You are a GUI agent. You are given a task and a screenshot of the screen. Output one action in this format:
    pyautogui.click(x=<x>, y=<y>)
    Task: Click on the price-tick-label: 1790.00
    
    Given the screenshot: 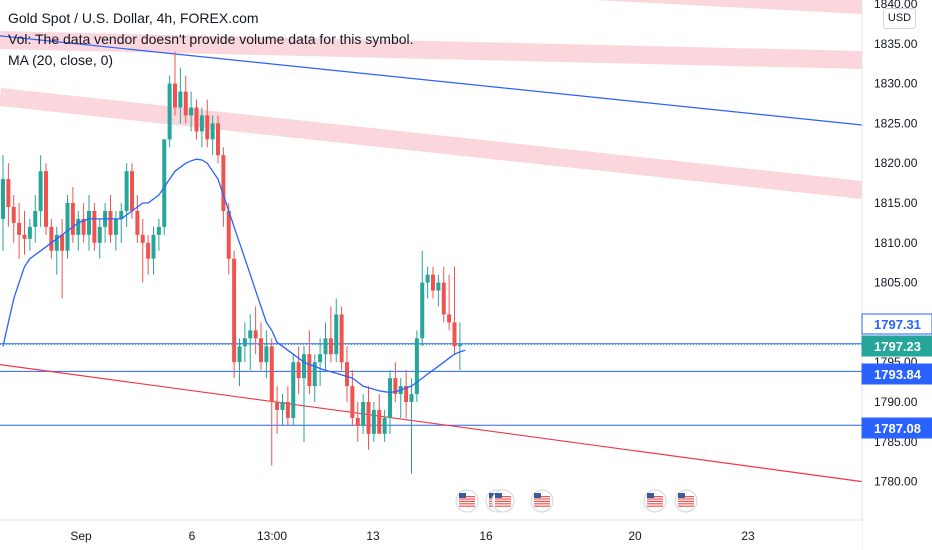 What is the action you would take?
    pyautogui.click(x=896, y=402)
    